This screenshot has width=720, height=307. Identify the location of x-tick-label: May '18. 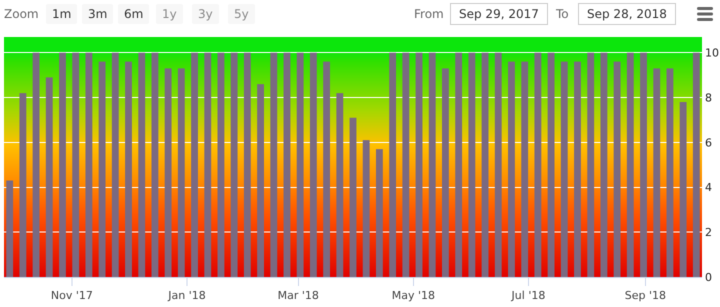
(414, 295).